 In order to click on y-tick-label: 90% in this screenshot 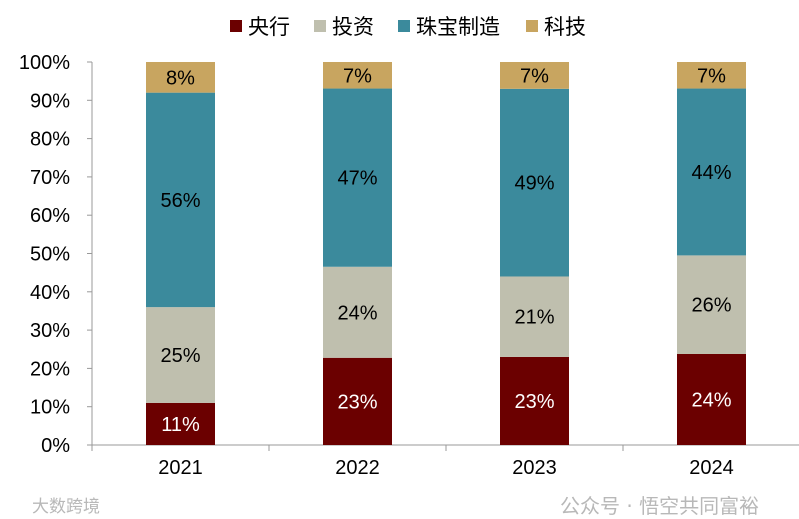, I will do `click(50, 101)`.